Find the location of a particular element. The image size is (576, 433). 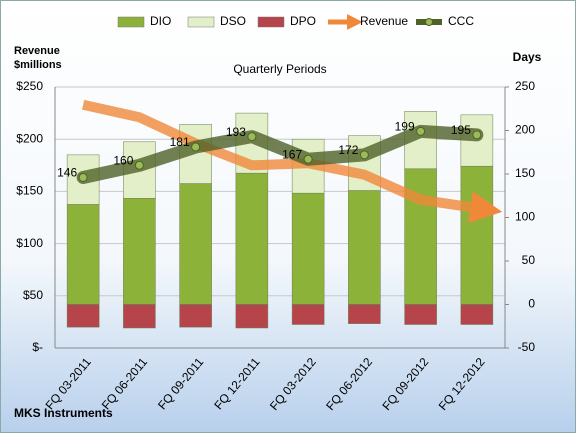

y-axis-label: Revenue $millions is located at coordinates (38, 58).